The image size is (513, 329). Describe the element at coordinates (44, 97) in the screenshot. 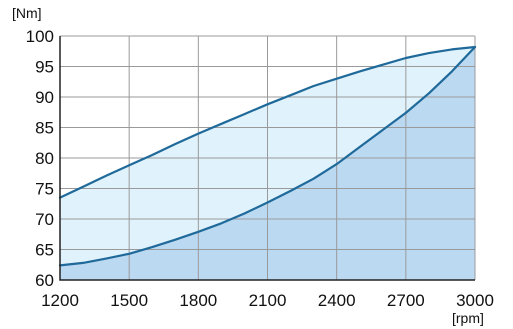

I see `y-tick-label: 90` at that location.